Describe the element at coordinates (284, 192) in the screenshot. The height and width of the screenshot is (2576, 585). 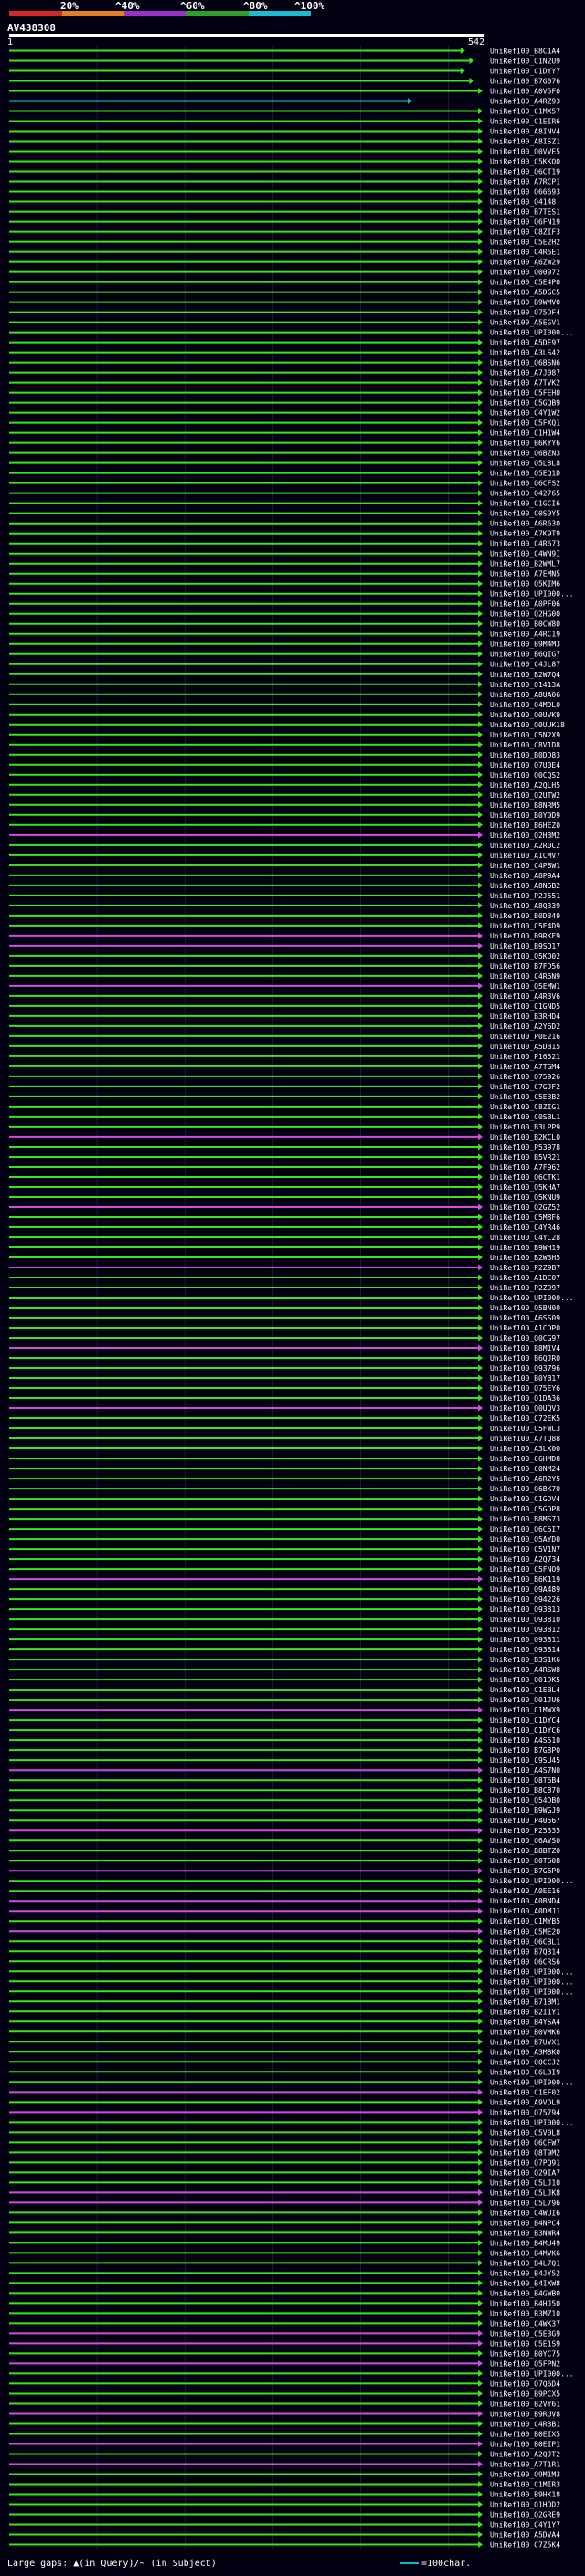
I see `hit-row: UniRef100_Q66693` at that location.